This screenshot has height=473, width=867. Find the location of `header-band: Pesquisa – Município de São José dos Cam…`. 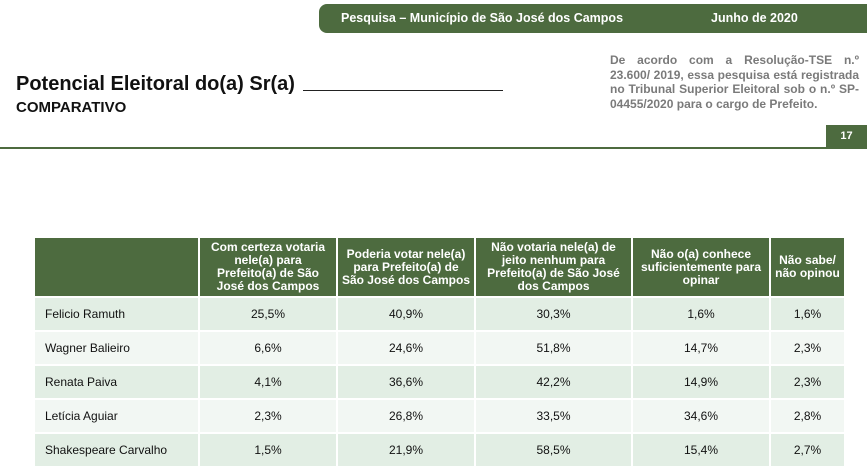

header-band: Pesquisa – Município de São José dos Cam… is located at coordinates (593, 18).